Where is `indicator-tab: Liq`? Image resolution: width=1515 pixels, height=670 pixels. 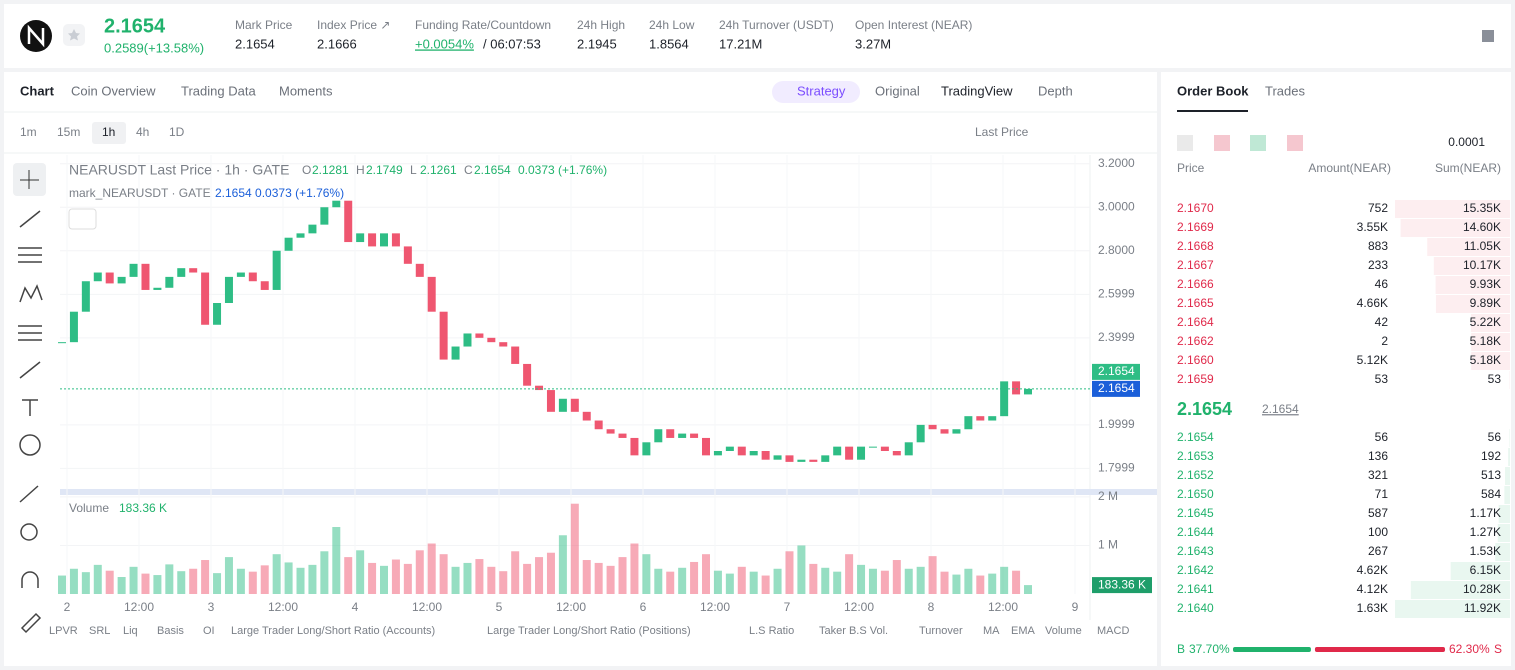 indicator-tab: Liq is located at coordinates (130, 631).